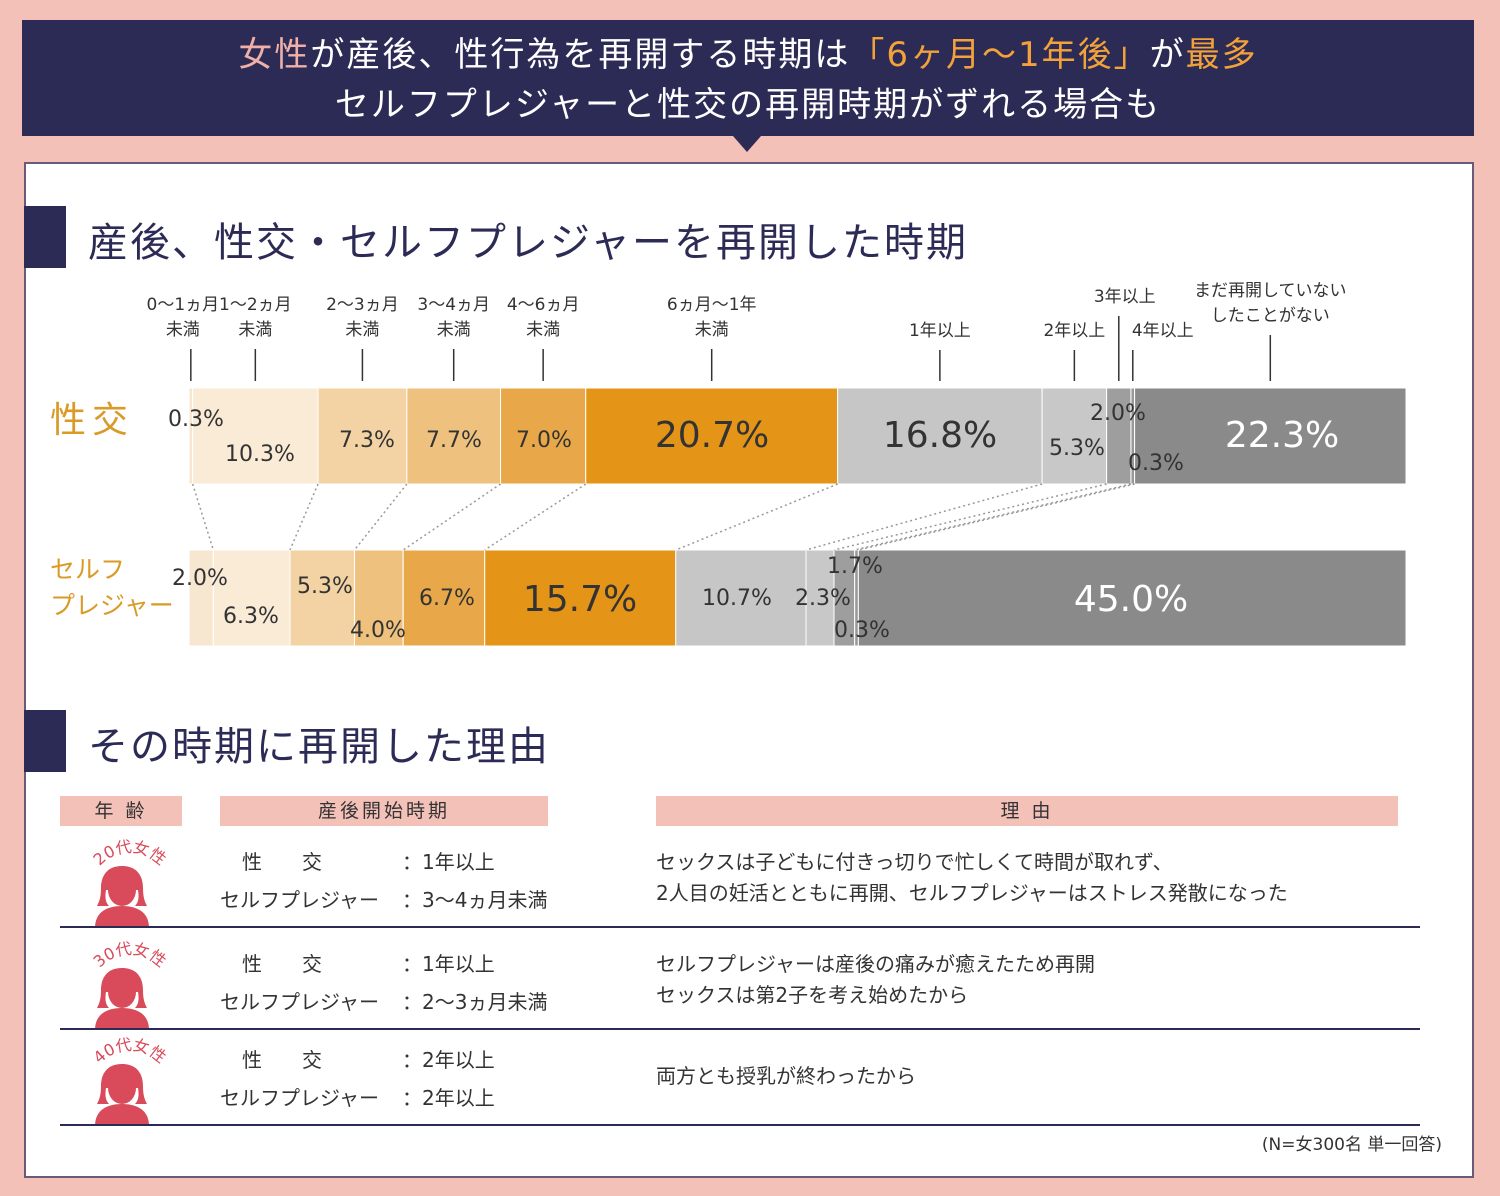 This screenshot has width=1500, height=1196. I want to click on category-label: まだ再開していない, so click(1270, 291).